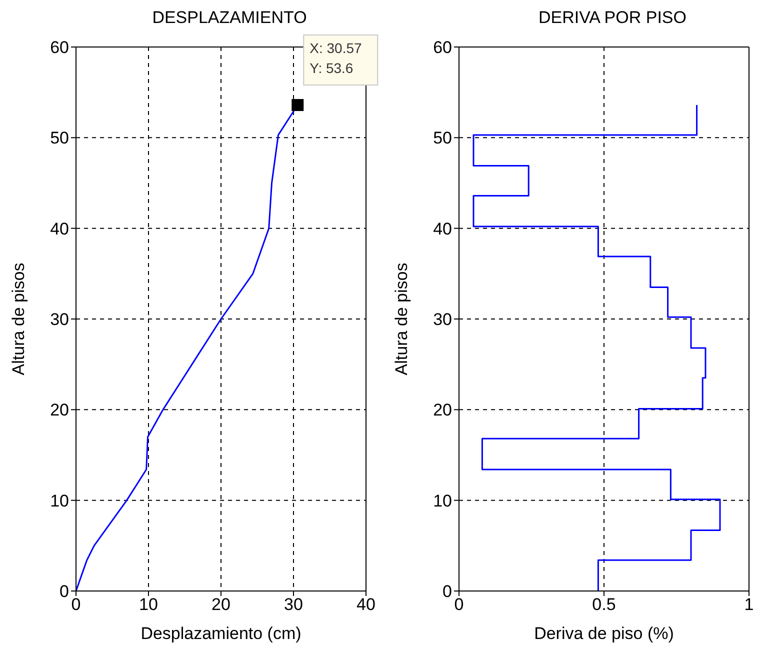 The width and height of the screenshot is (782, 661). What do you see at coordinates (221, 633) in the screenshot?
I see `x-axis-title: Desplazamiento (cm)` at bounding box center [221, 633].